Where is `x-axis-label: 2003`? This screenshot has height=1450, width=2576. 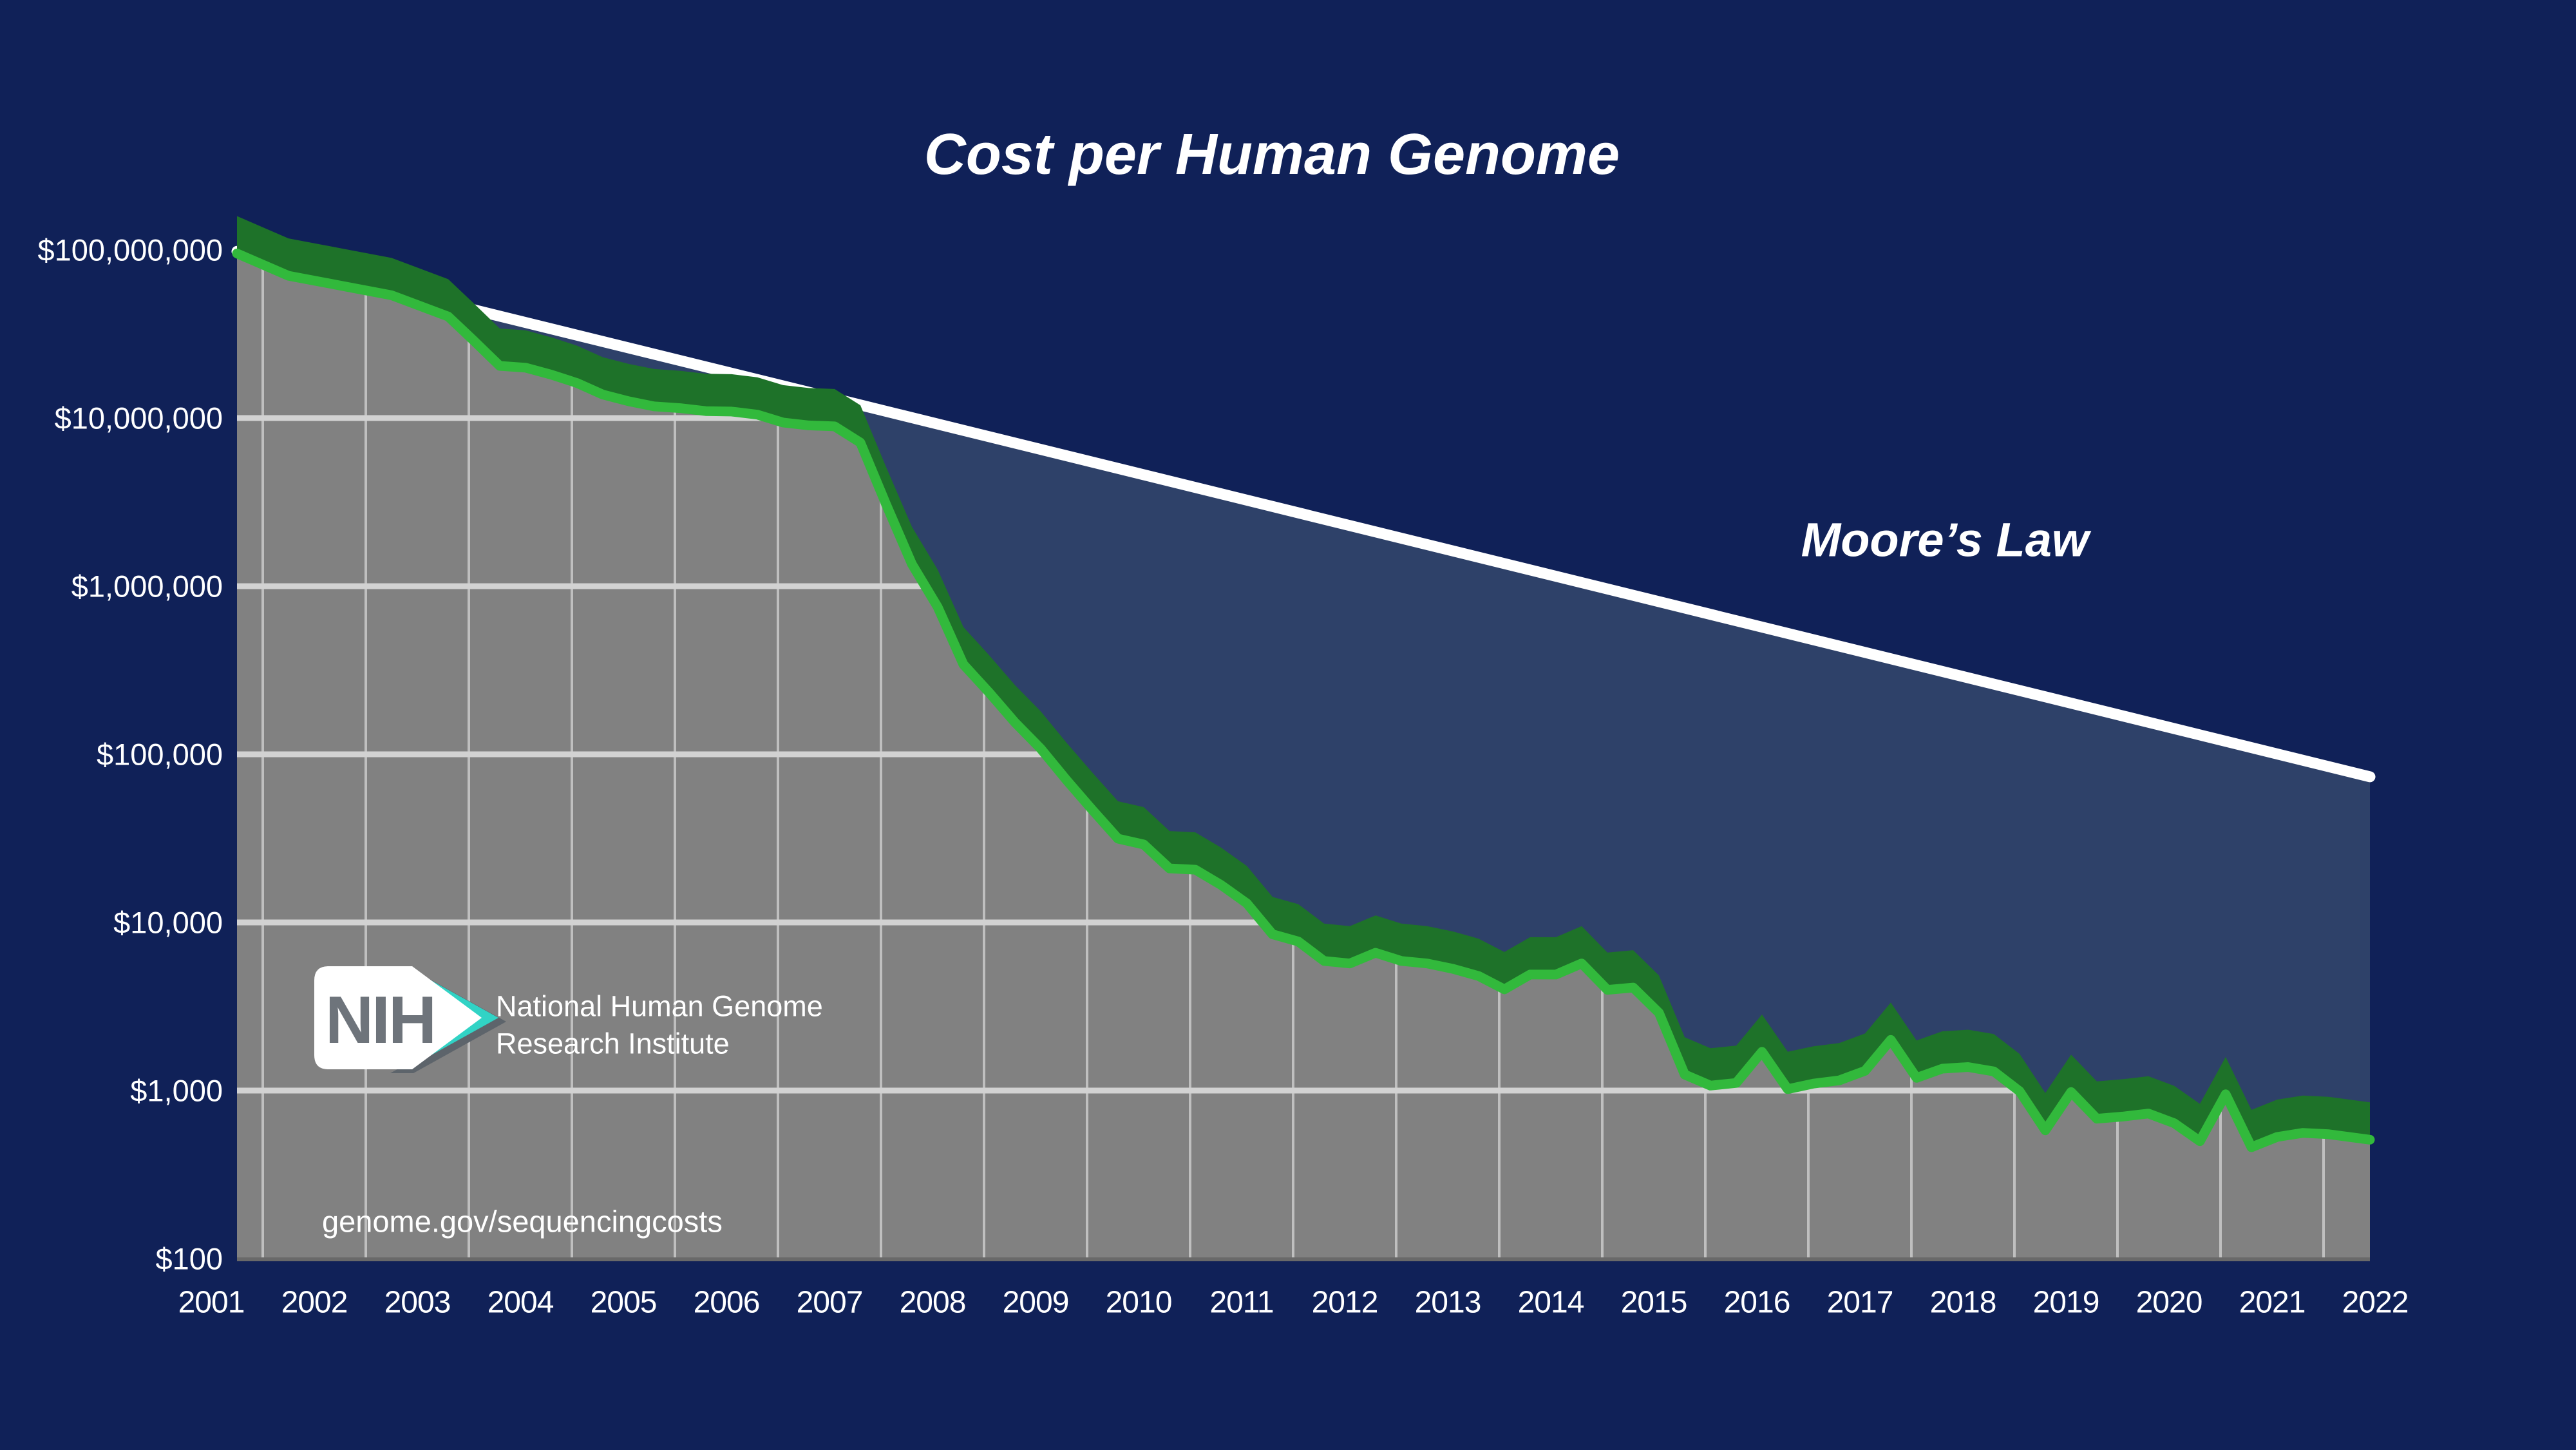
x-axis-label: 2003 is located at coordinates (417, 1303).